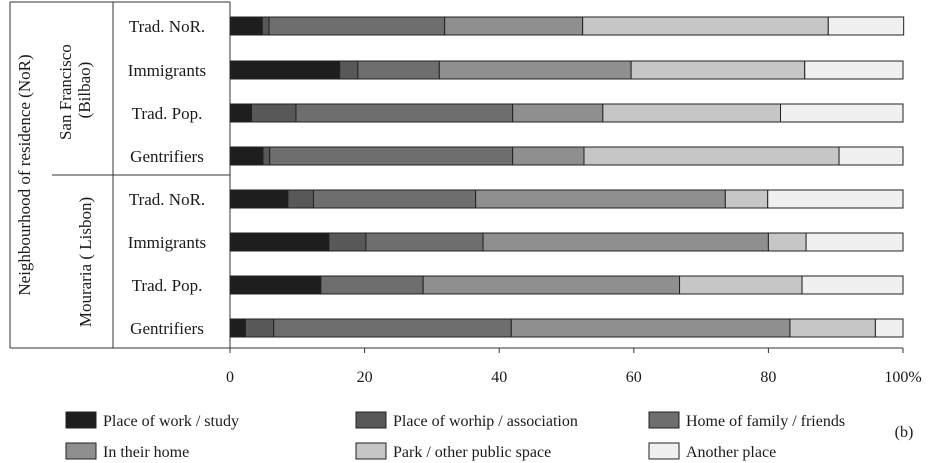 Image resolution: width=929 pixels, height=463 pixels. What do you see at coordinates (574, 367) in the screenshot?
I see `x-axis-ticks: 0 20 40 60 80 100%` at bounding box center [574, 367].